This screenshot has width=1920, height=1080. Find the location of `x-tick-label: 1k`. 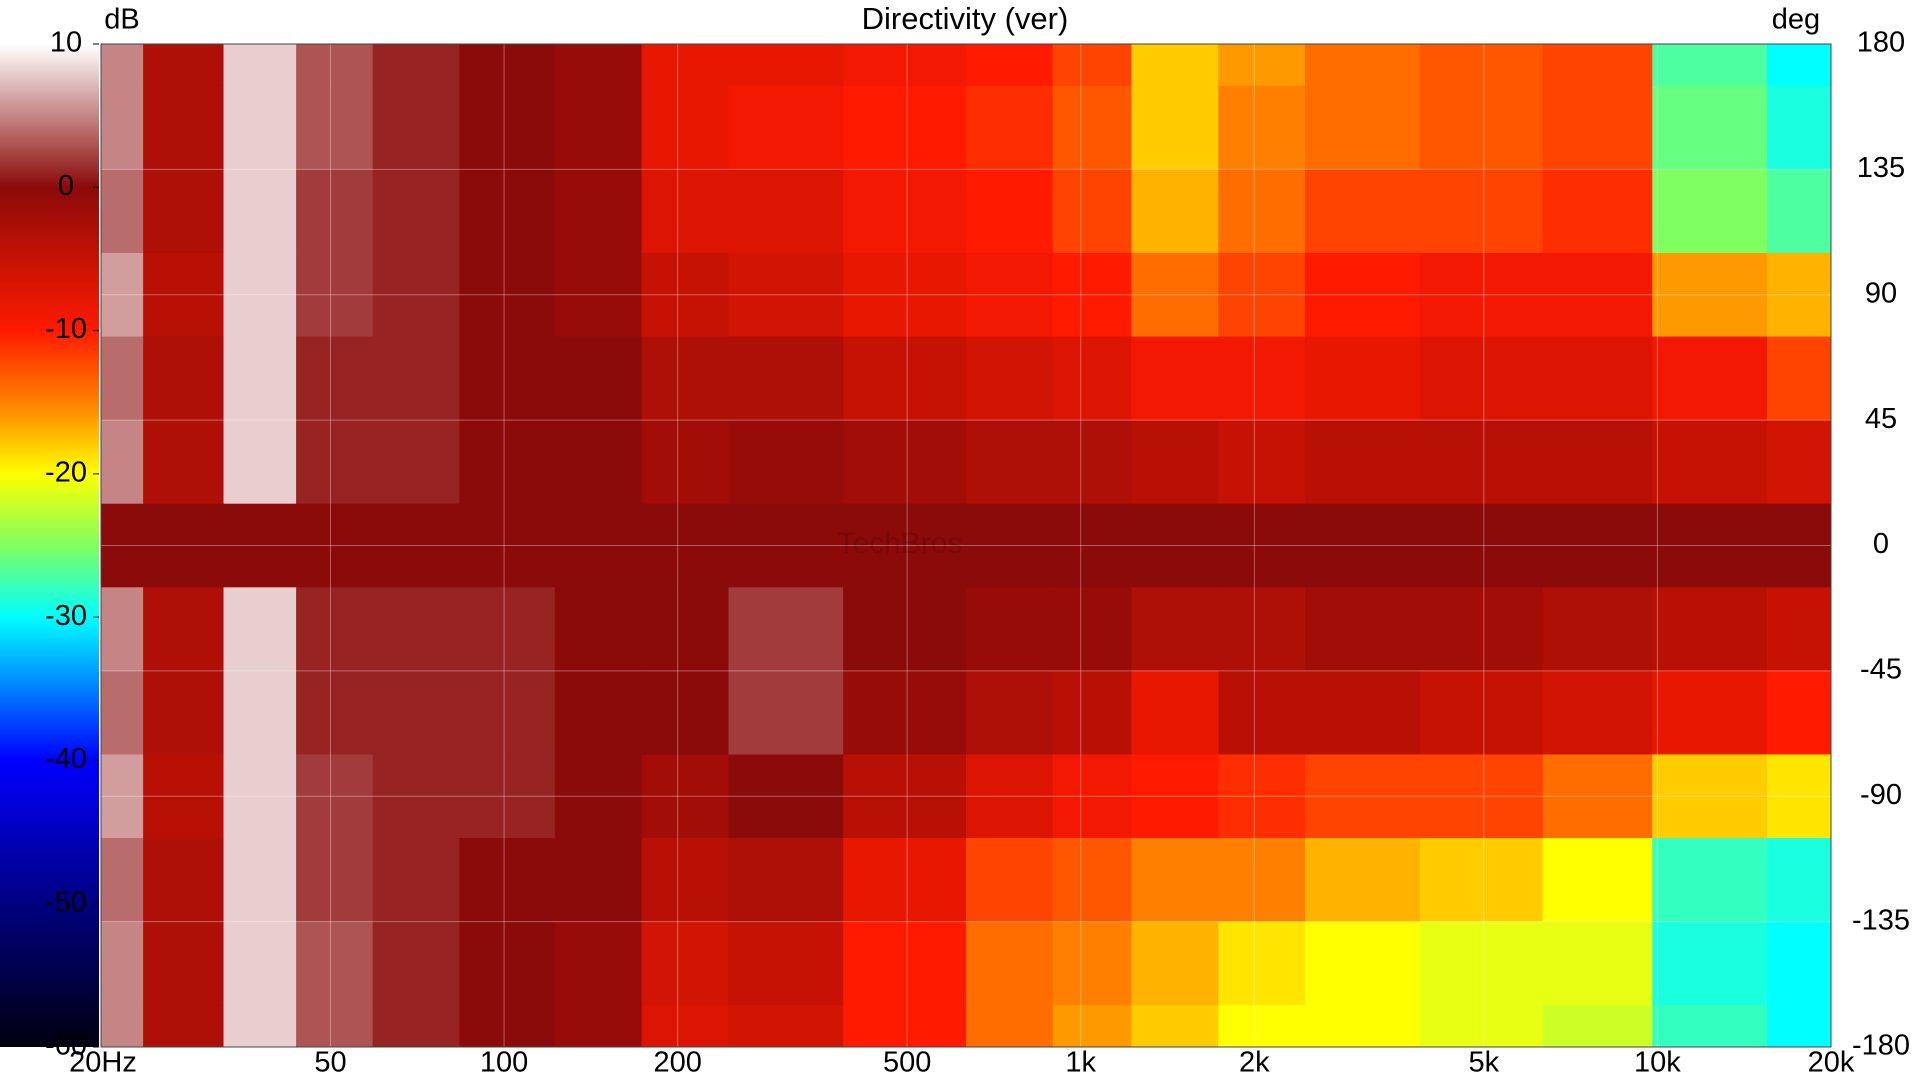

x-tick-label: 1k is located at coordinates (1080, 1063).